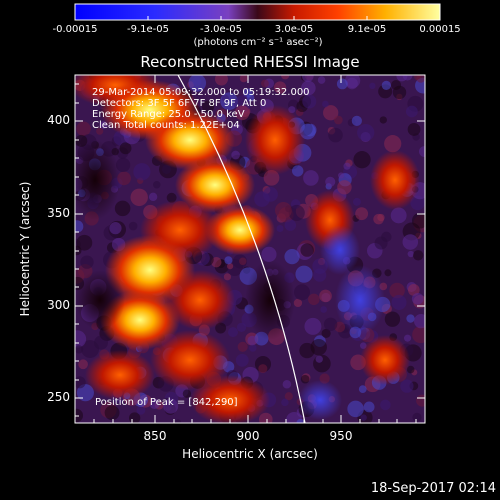  I want to click on timestamp: 18-Sep-2017 02:14, so click(433, 488).